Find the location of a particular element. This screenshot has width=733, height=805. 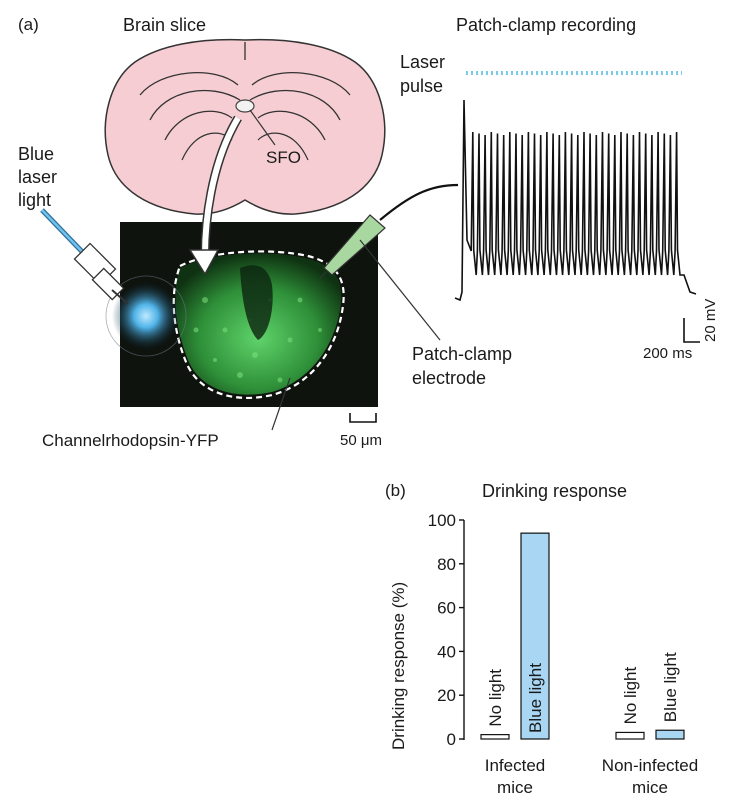

bar-noninfected-blue-light is located at coordinates (670, 734).